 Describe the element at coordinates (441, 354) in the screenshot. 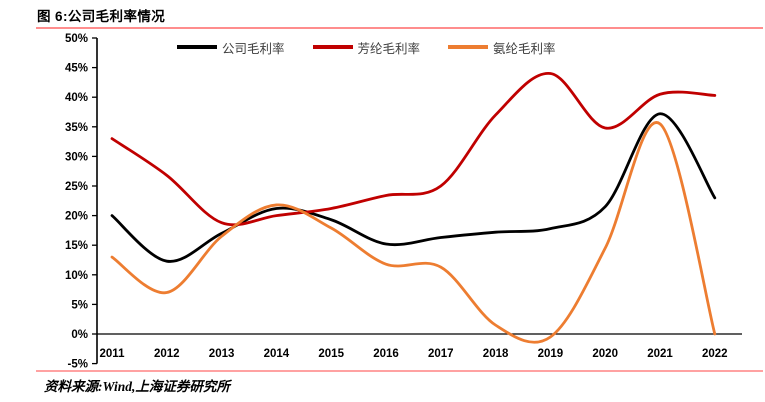

I see `x-tick-label: 2017` at that location.